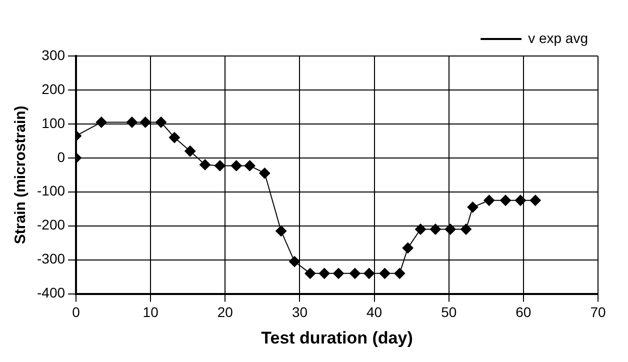  What do you see at coordinates (51, 258) in the screenshot?
I see `y-tick-label: -300` at bounding box center [51, 258].